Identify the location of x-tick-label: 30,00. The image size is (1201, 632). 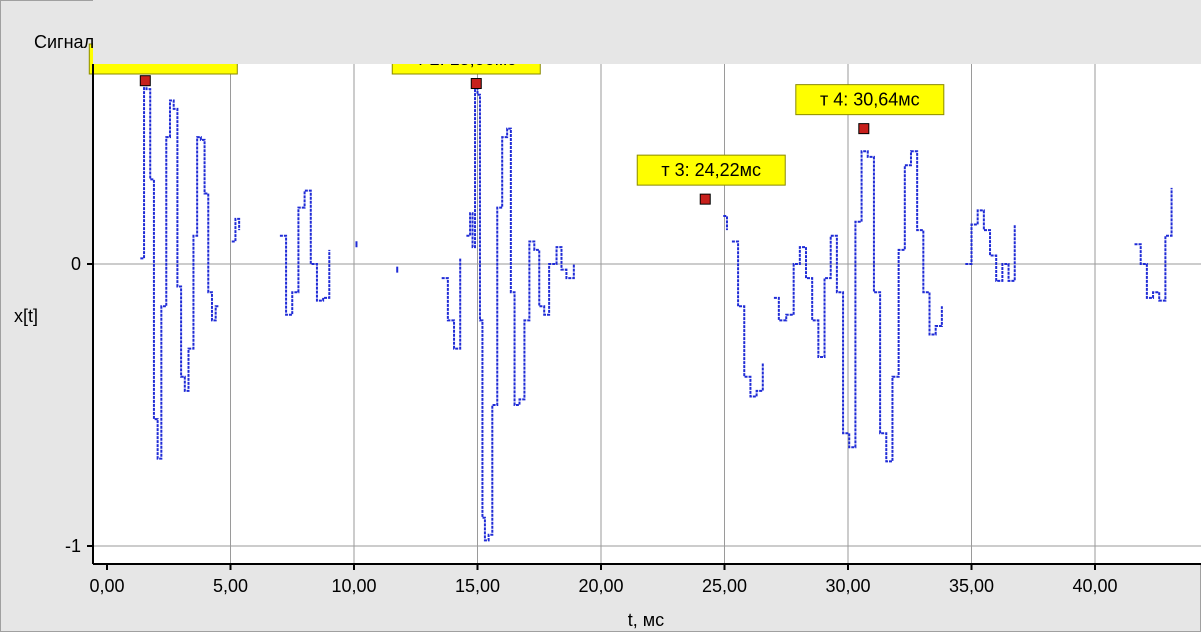
(847, 586).